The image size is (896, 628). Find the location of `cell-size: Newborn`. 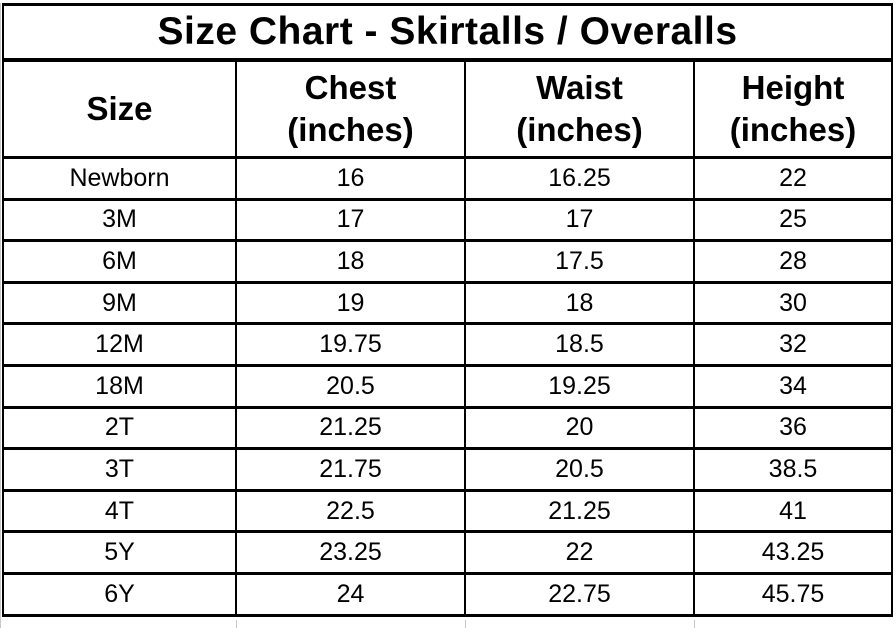

cell-size: Newborn is located at coordinates (119, 178).